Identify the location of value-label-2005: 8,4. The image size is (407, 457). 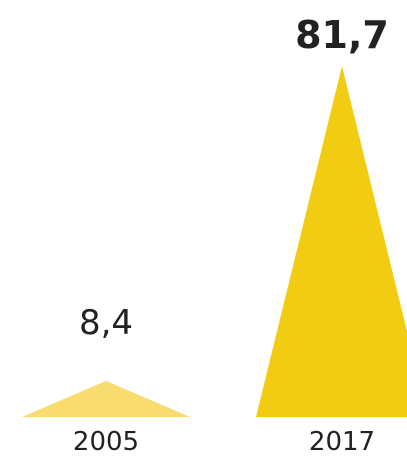
(106, 323).